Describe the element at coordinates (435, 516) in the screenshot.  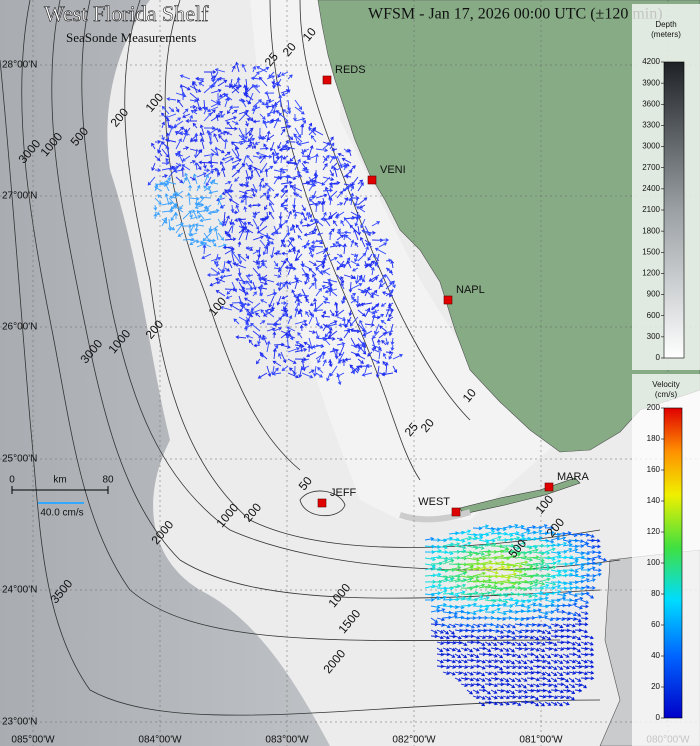
I see `shoal` at that location.